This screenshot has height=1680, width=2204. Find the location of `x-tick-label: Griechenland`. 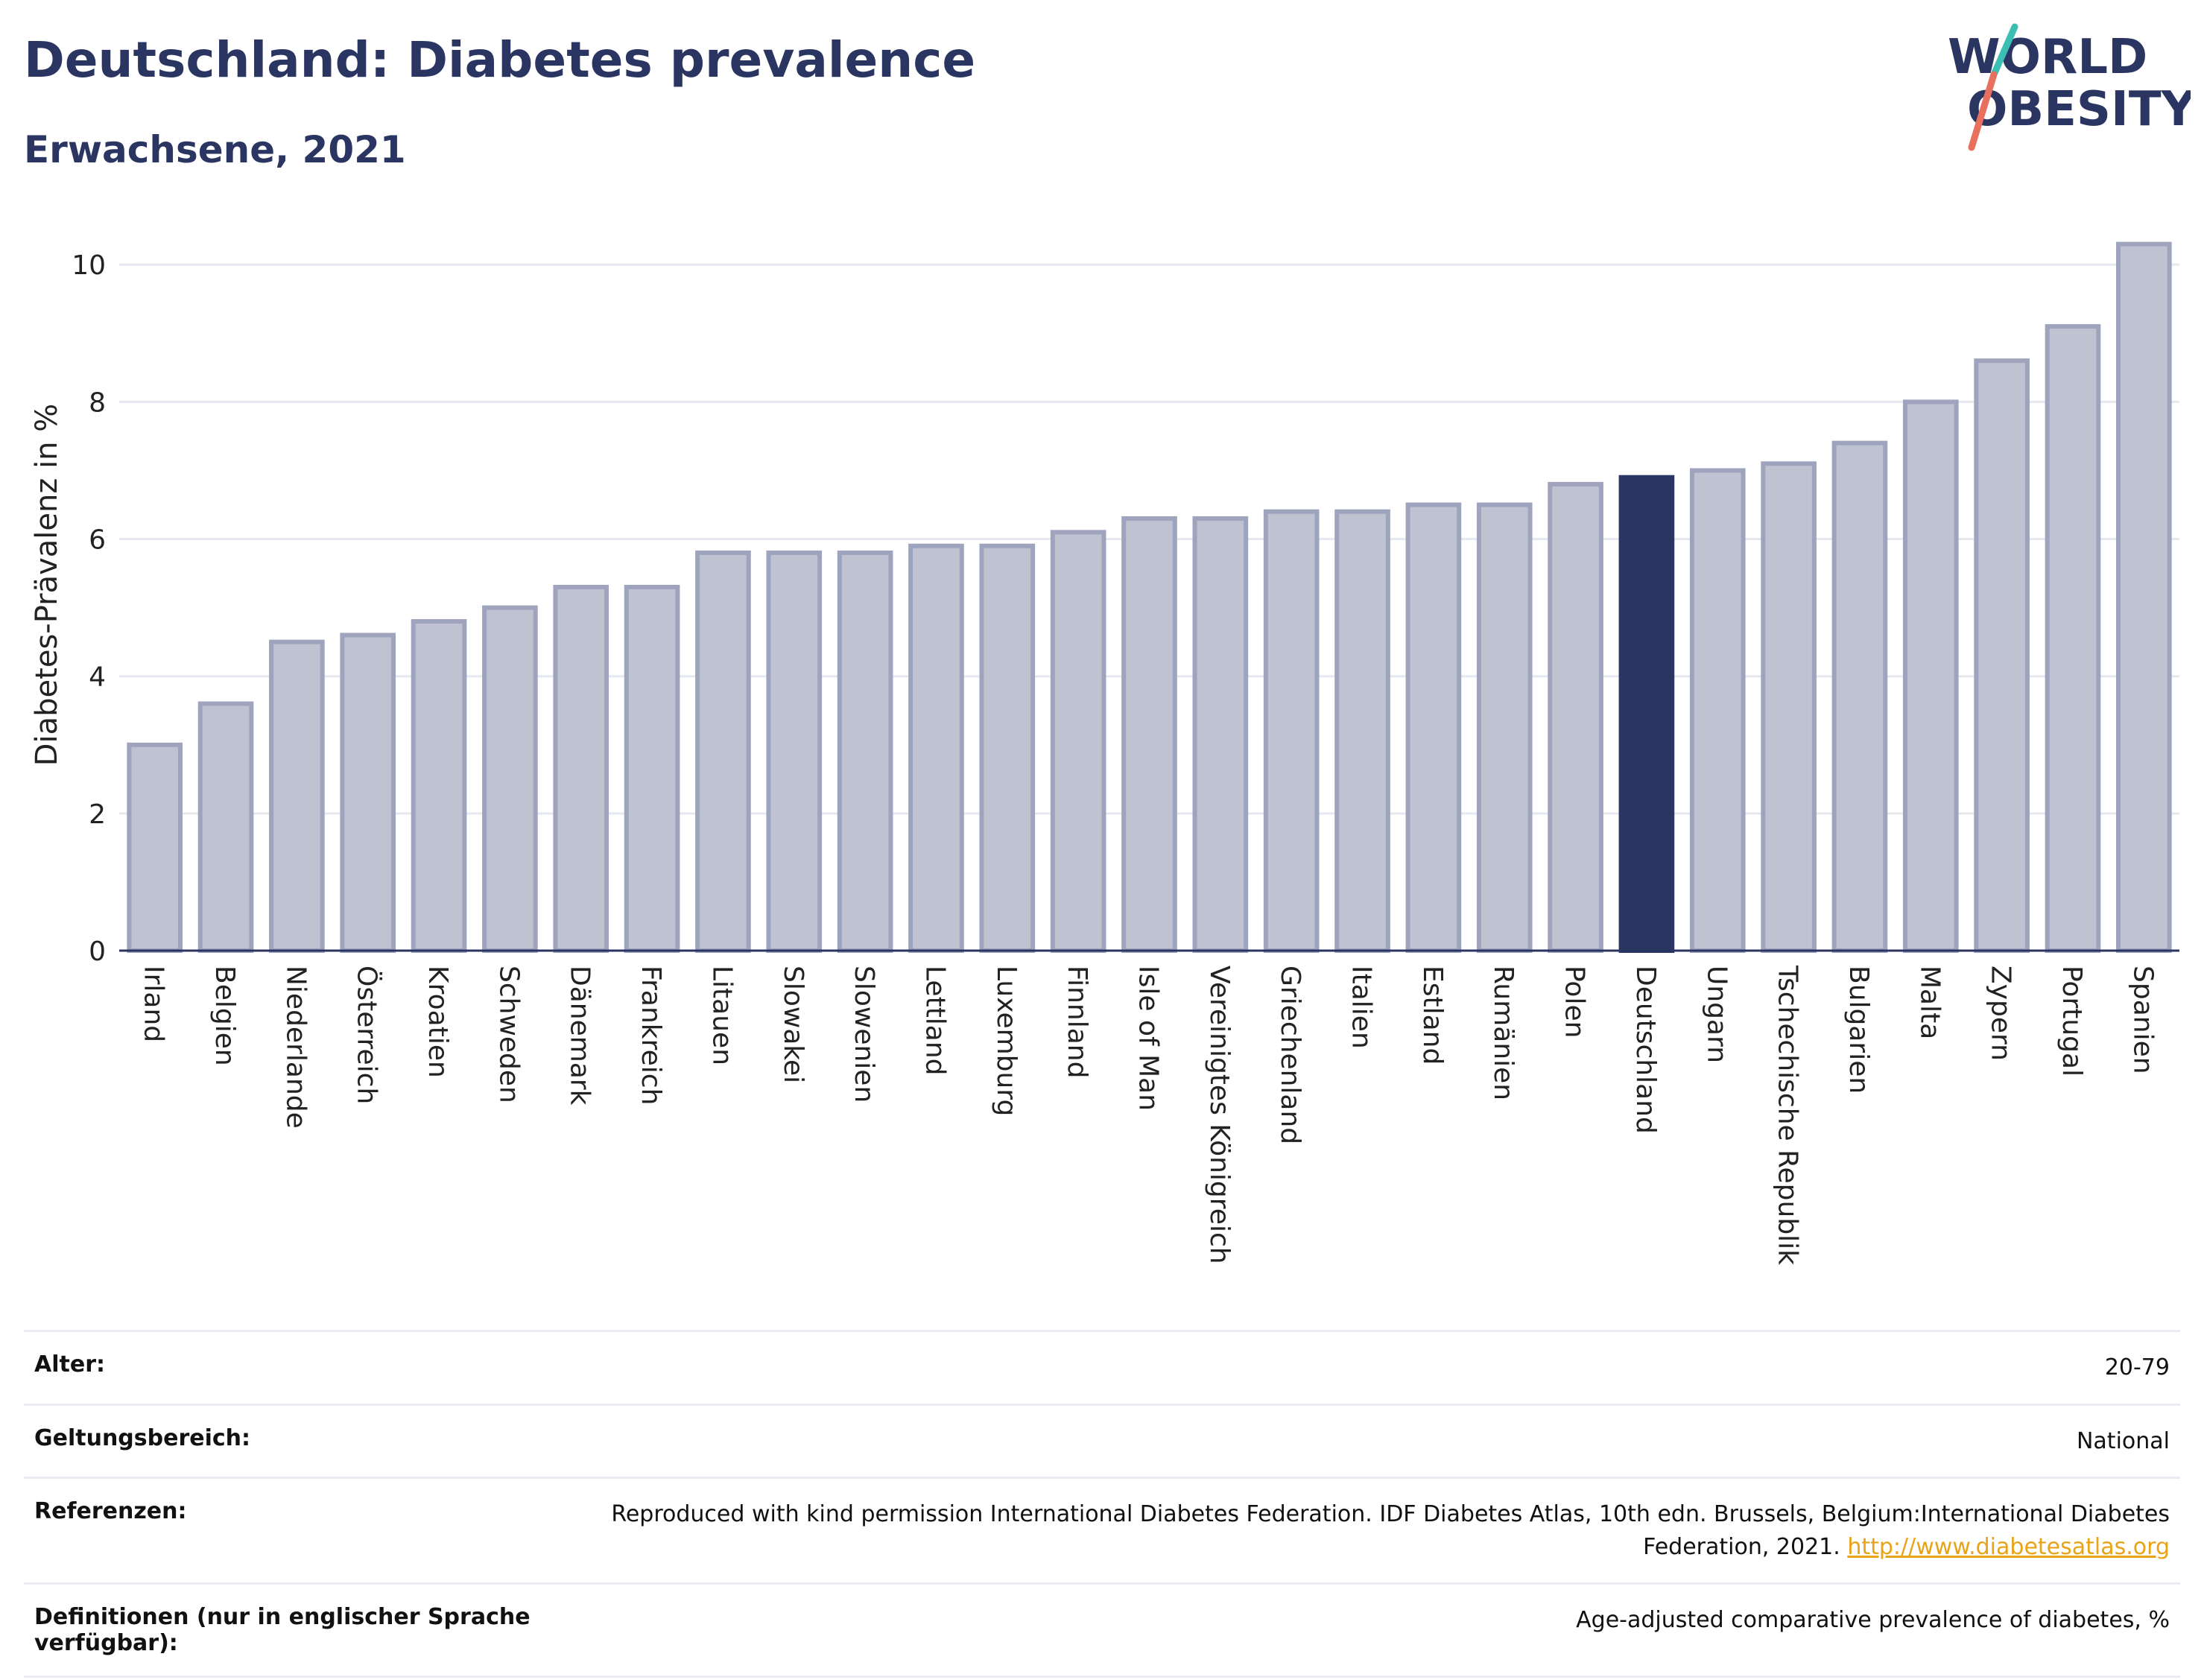

x-tick-label: Griechenland is located at coordinates (1290, 1055).